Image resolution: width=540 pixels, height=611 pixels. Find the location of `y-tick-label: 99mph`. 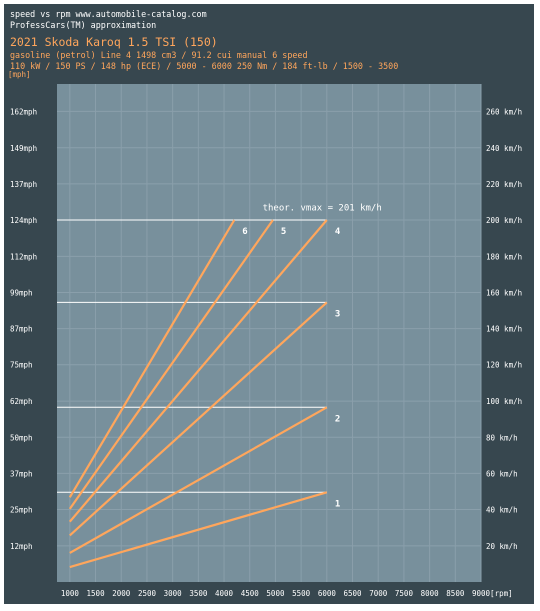

y-tick-label: 99mph is located at coordinates (21, 293).